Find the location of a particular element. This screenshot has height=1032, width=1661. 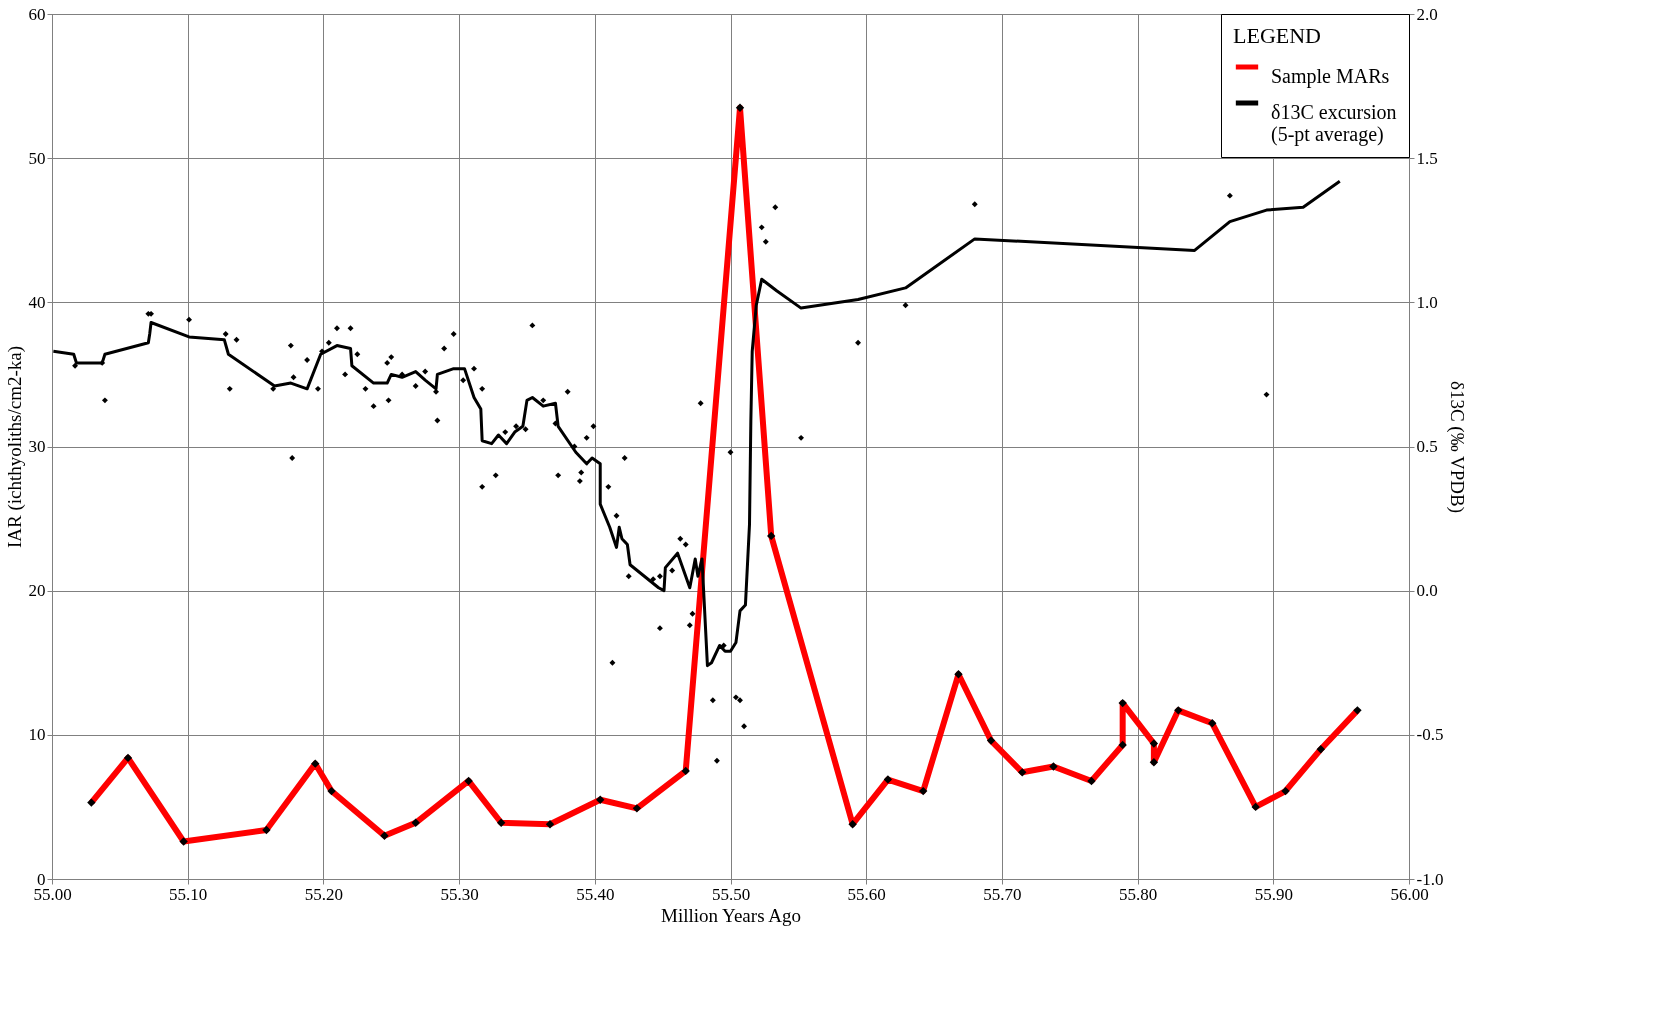

x-tick-label: 55.30 is located at coordinates (459, 894).